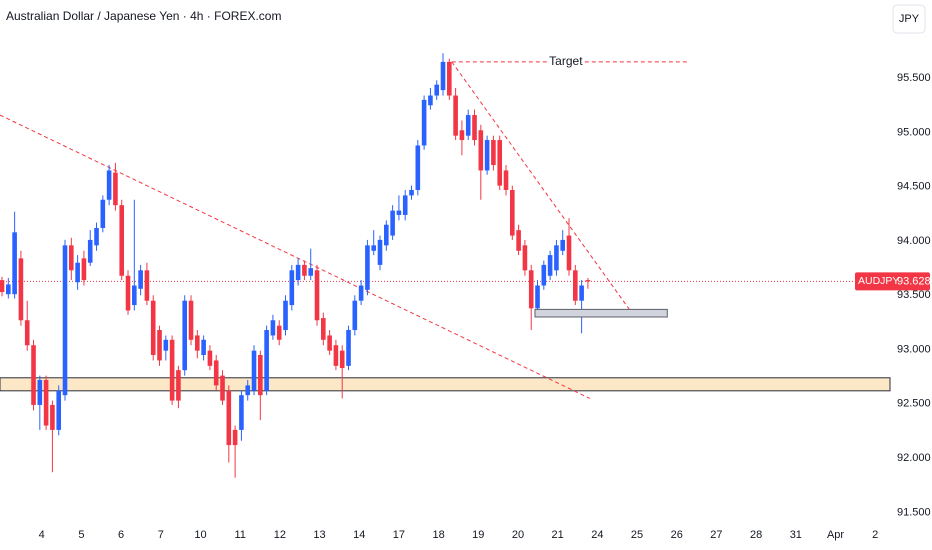 This screenshot has width=932, height=550. I want to click on y-tick-label: 93.500, so click(914, 295).